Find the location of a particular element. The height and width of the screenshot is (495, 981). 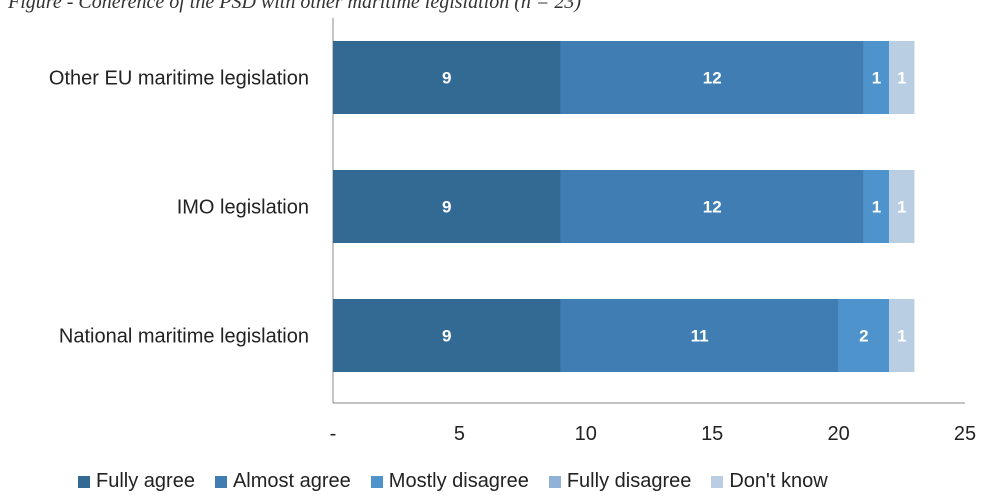

category-label: National maritime legislation is located at coordinates (184, 337).